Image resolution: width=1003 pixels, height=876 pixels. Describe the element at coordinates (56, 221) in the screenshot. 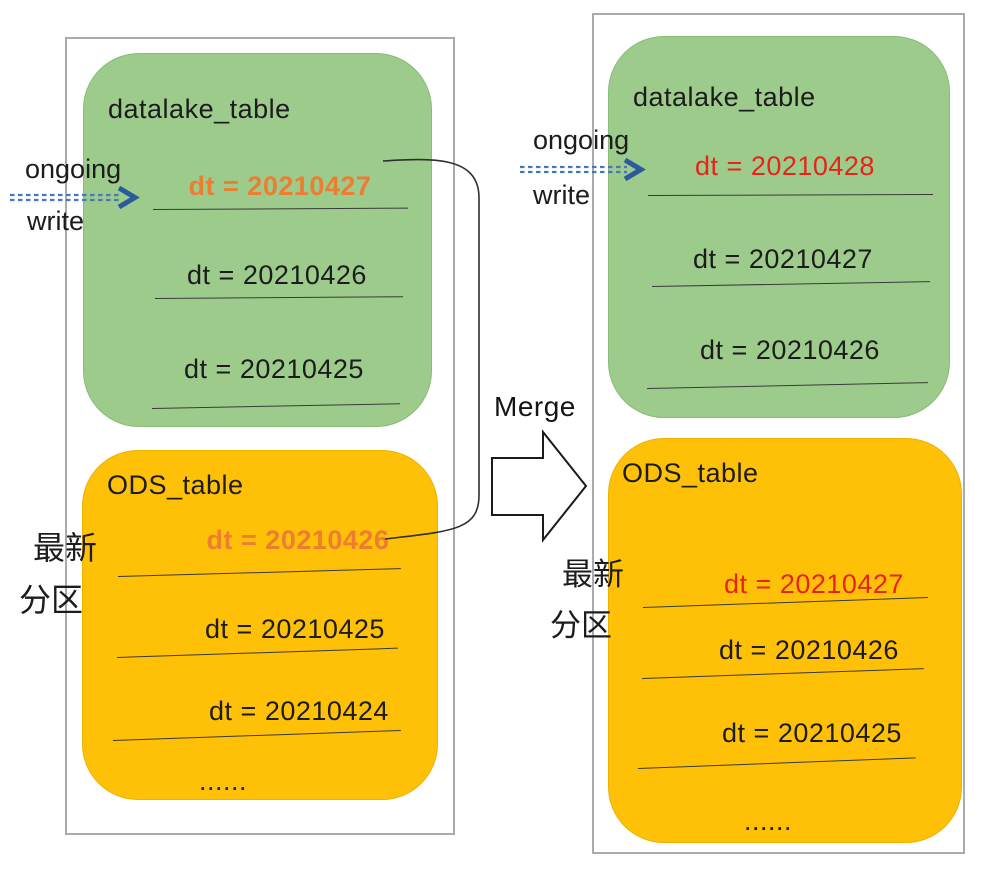

I see `left-write-label: write` at that location.